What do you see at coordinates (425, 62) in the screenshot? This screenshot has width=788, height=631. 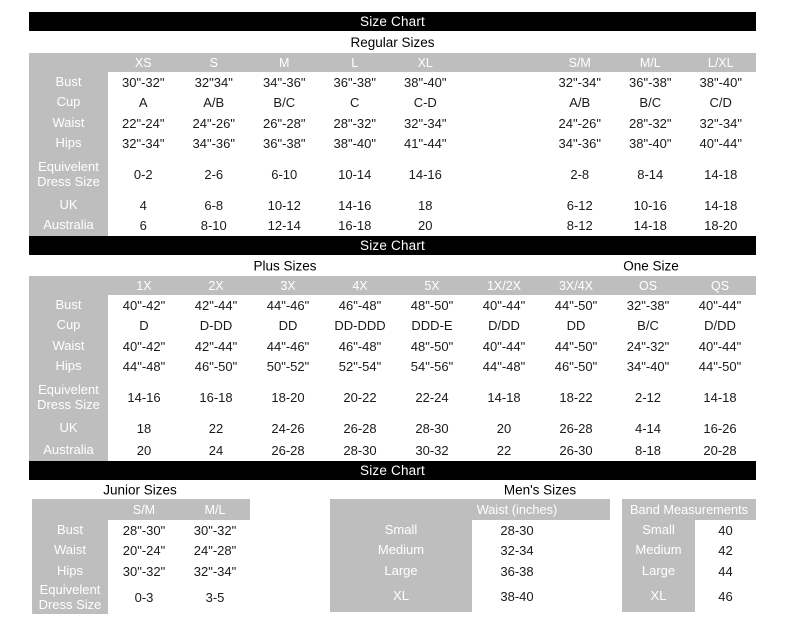 I see `column-header: XL` at bounding box center [425, 62].